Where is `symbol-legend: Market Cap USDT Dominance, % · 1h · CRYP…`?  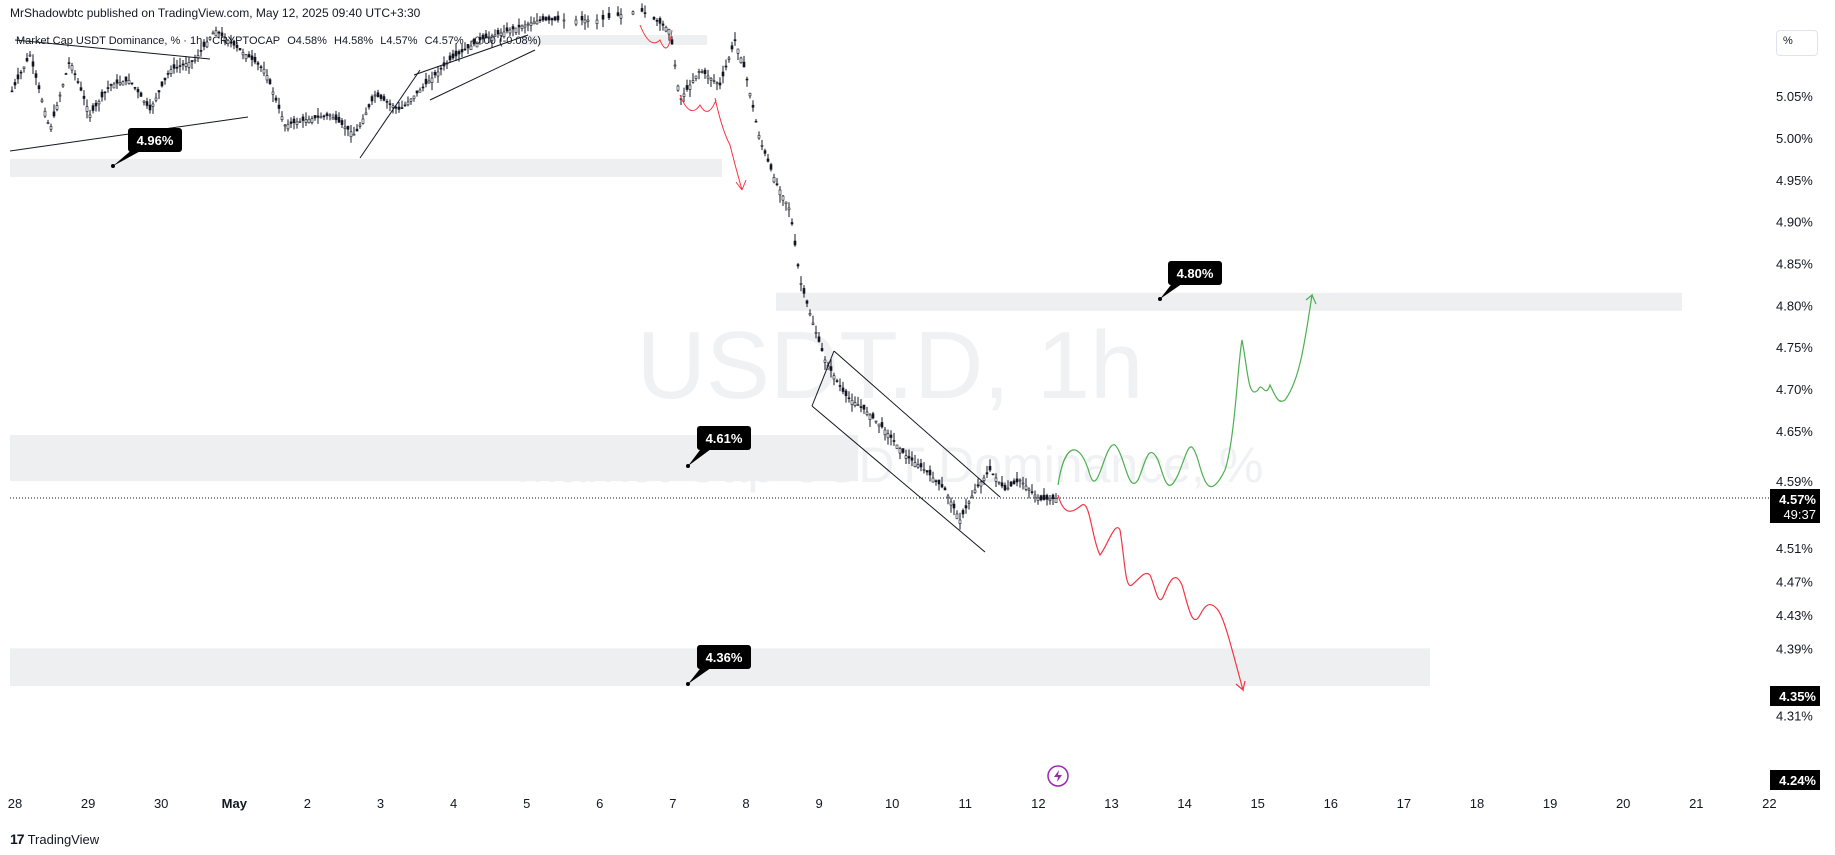 symbol-legend: Market Cap USDT Dominance, % · 1h · CRYP… is located at coordinates (279, 41).